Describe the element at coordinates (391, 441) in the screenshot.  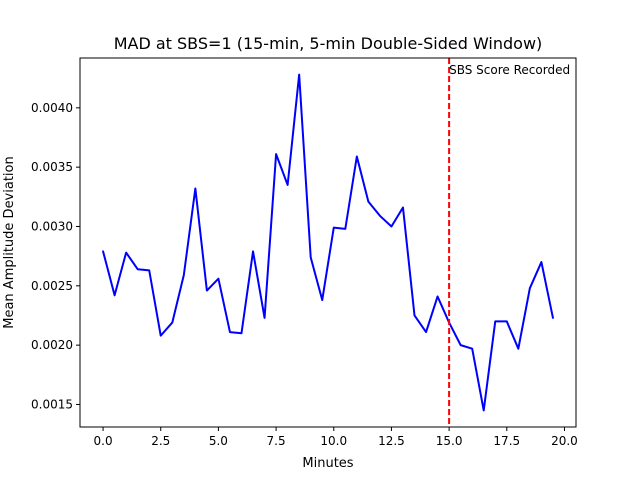
I see `x-tick-label: 12.5` at that location.